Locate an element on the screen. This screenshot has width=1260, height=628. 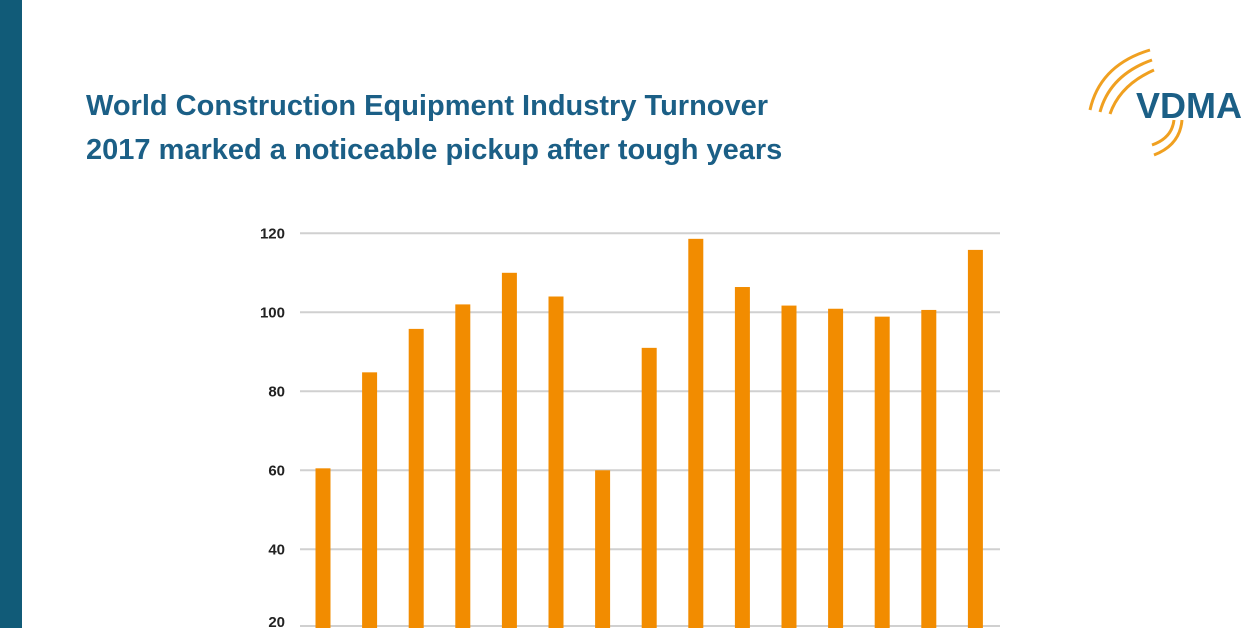
logo-text: VDMA is located at coordinates (1189, 105).